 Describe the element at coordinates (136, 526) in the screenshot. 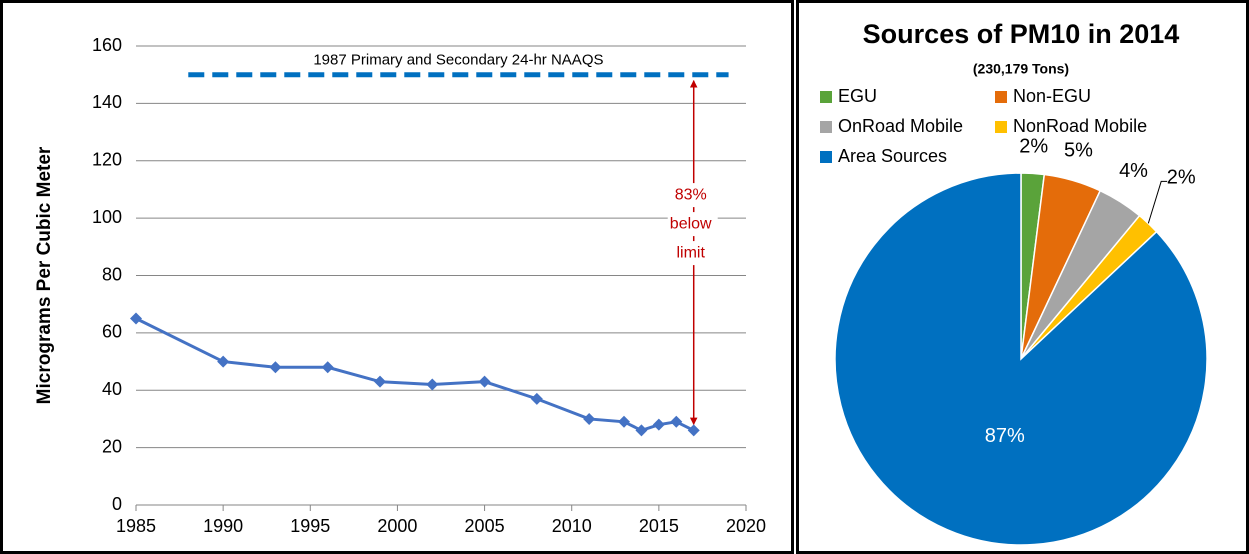

I see `x-tick-label: 1985` at that location.